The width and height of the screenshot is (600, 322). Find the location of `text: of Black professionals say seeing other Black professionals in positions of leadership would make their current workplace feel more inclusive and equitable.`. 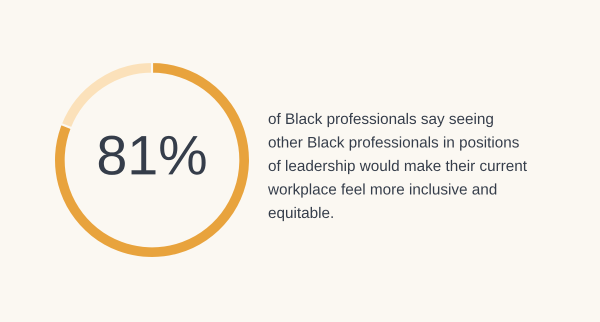

text: of Black professionals say seeing other Black professionals in positions of leadership would make their current workplace feel more inclusive and equitable. is located at coordinates (397, 167).